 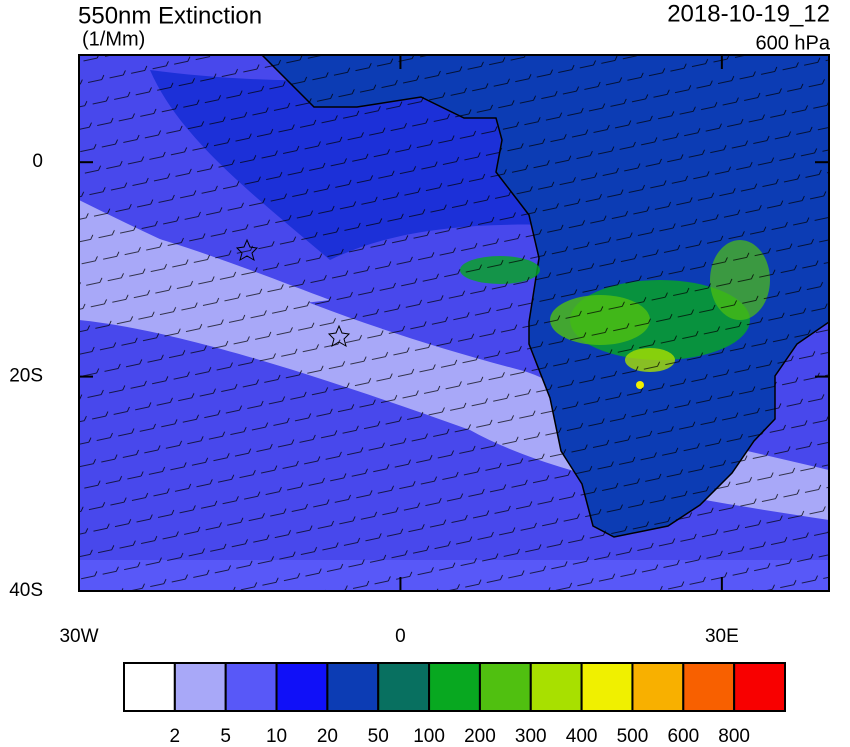 I want to click on y-tick-label: 20S, so click(x=26, y=376).